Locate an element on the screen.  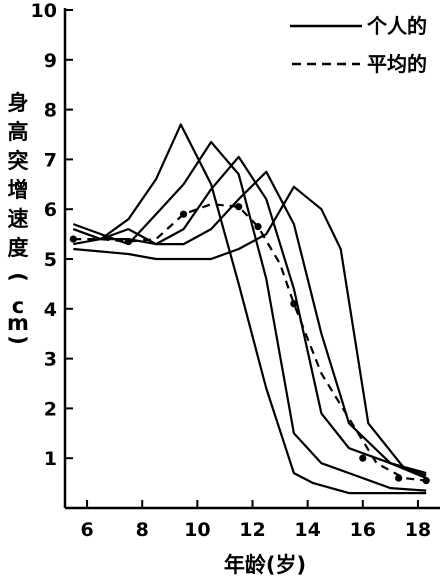
y-axis-label-char: 身 is located at coordinates (18, 103).